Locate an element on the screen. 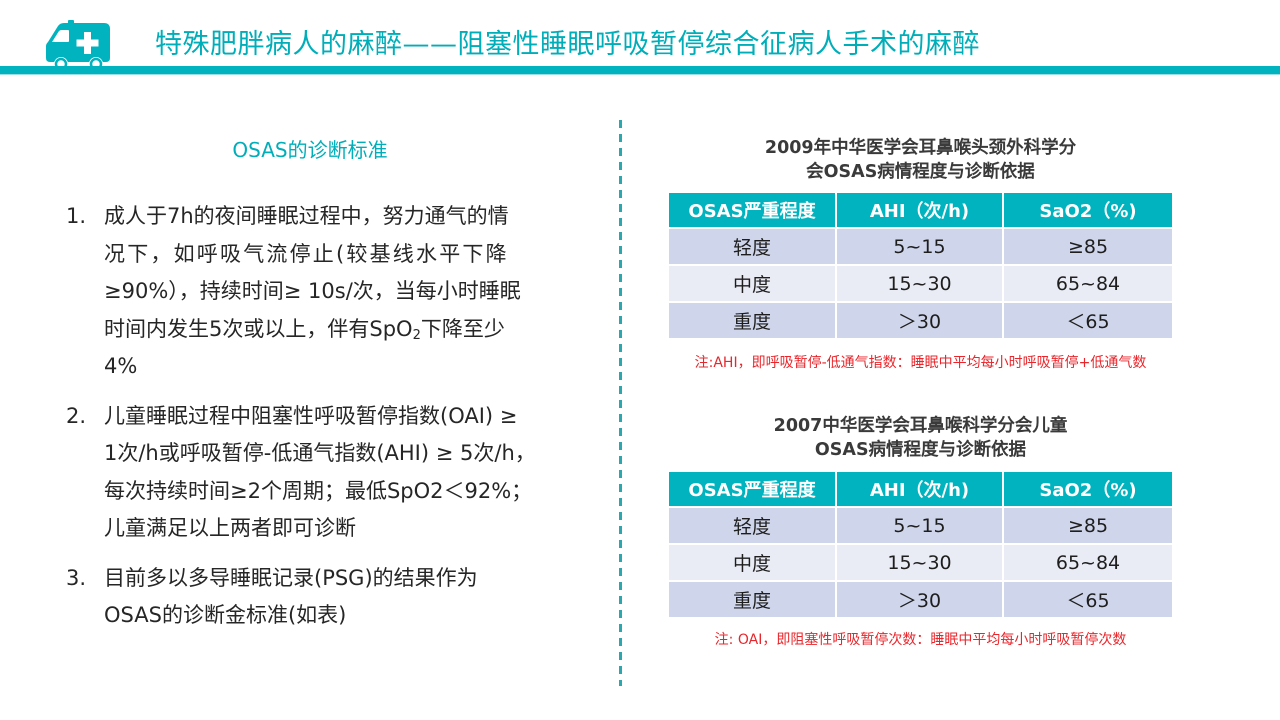 The image size is (1280, 720). table-note: 注: OAI，即阻塞性呼吸暂停次数：睡眠中平均每小时呼吸暂停次数 is located at coordinates (920, 640).